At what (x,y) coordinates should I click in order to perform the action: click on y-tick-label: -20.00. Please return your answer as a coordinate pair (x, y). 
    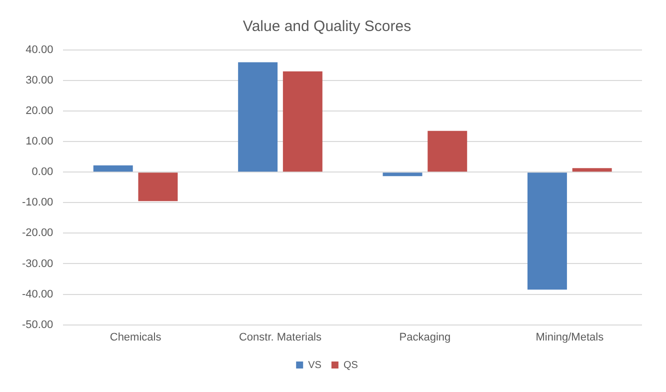
    Looking at the image, I should click on (38, 233).